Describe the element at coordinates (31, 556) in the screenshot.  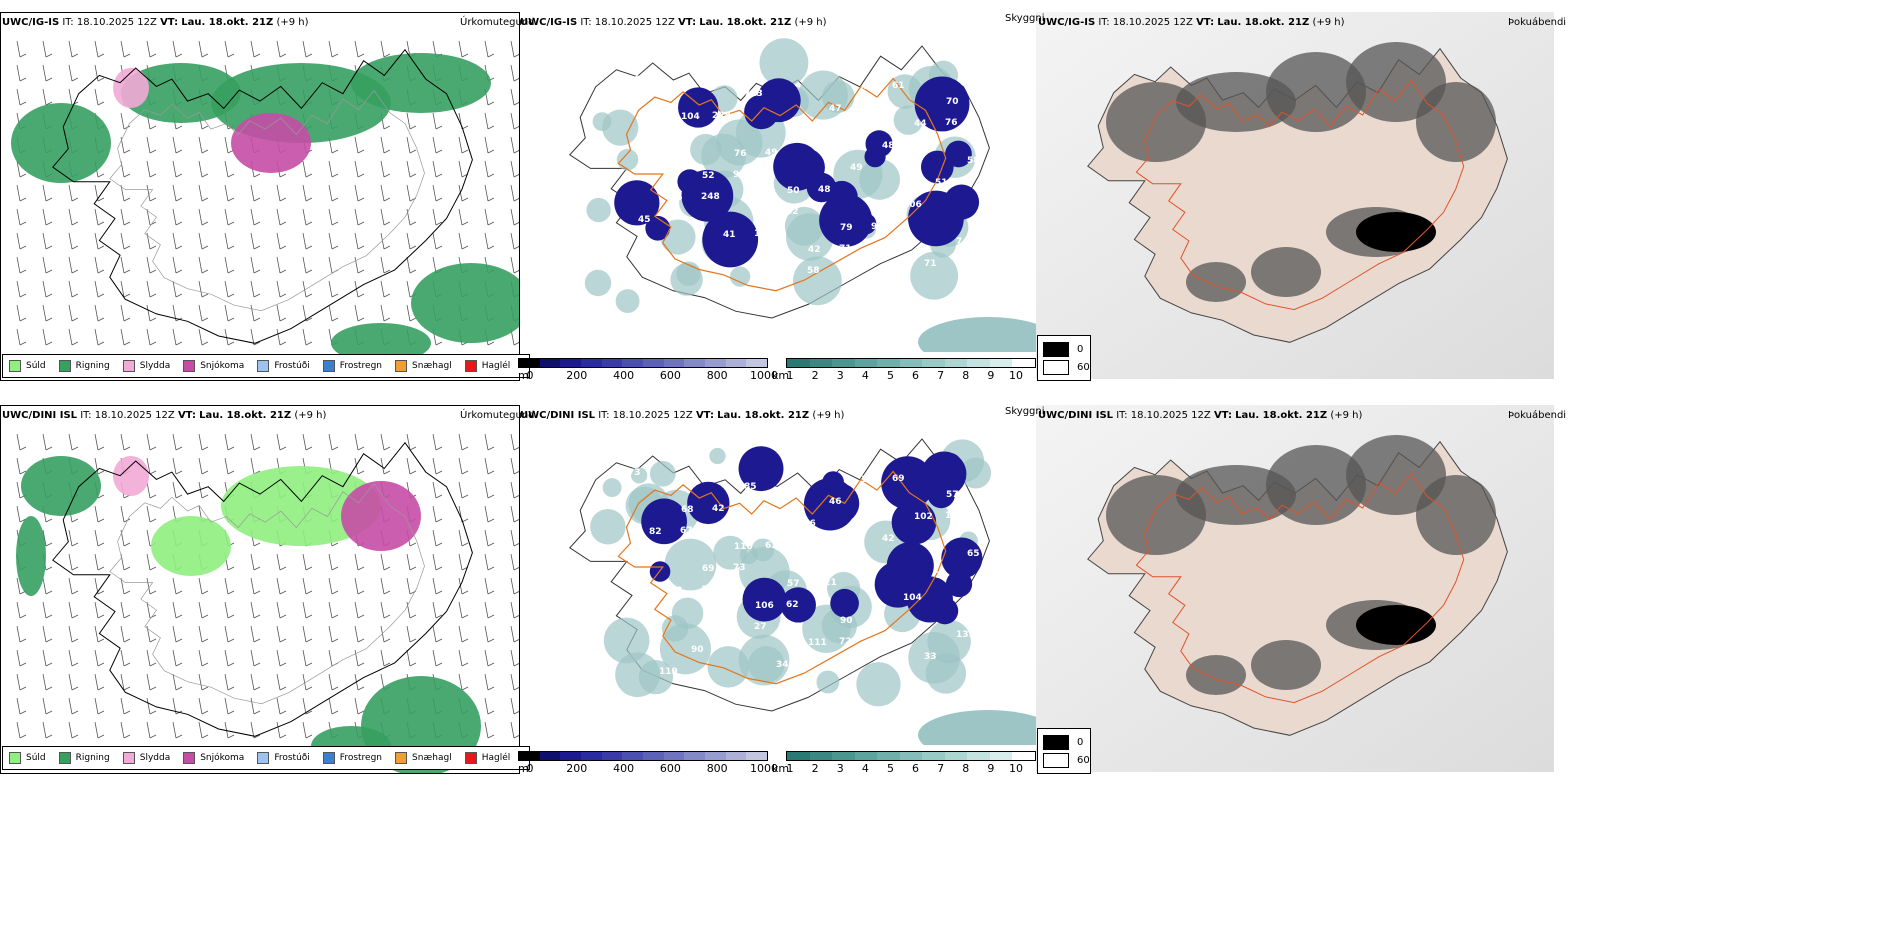
I see `precip-area` at that location.